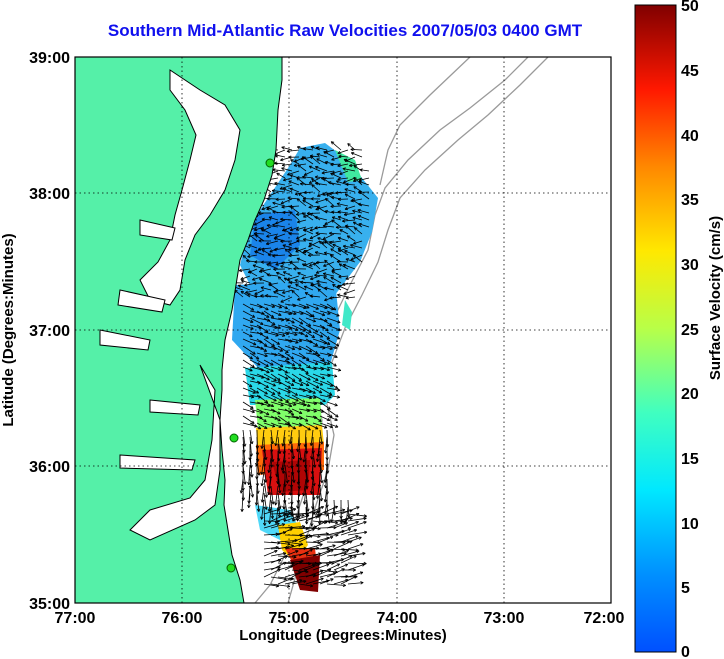 The height and width of the screenshot is (659, 724). Describe the element at coordinates (270, 163) in the screenshot. I see `radar-station-marker` at that location.